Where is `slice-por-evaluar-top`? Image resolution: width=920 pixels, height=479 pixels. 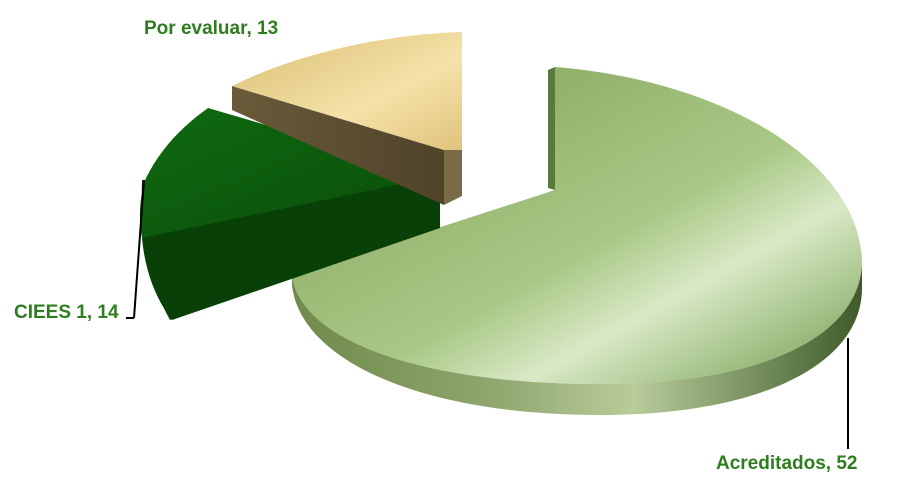 slice-por-evaluar-top is located at coordinates (347, 91).